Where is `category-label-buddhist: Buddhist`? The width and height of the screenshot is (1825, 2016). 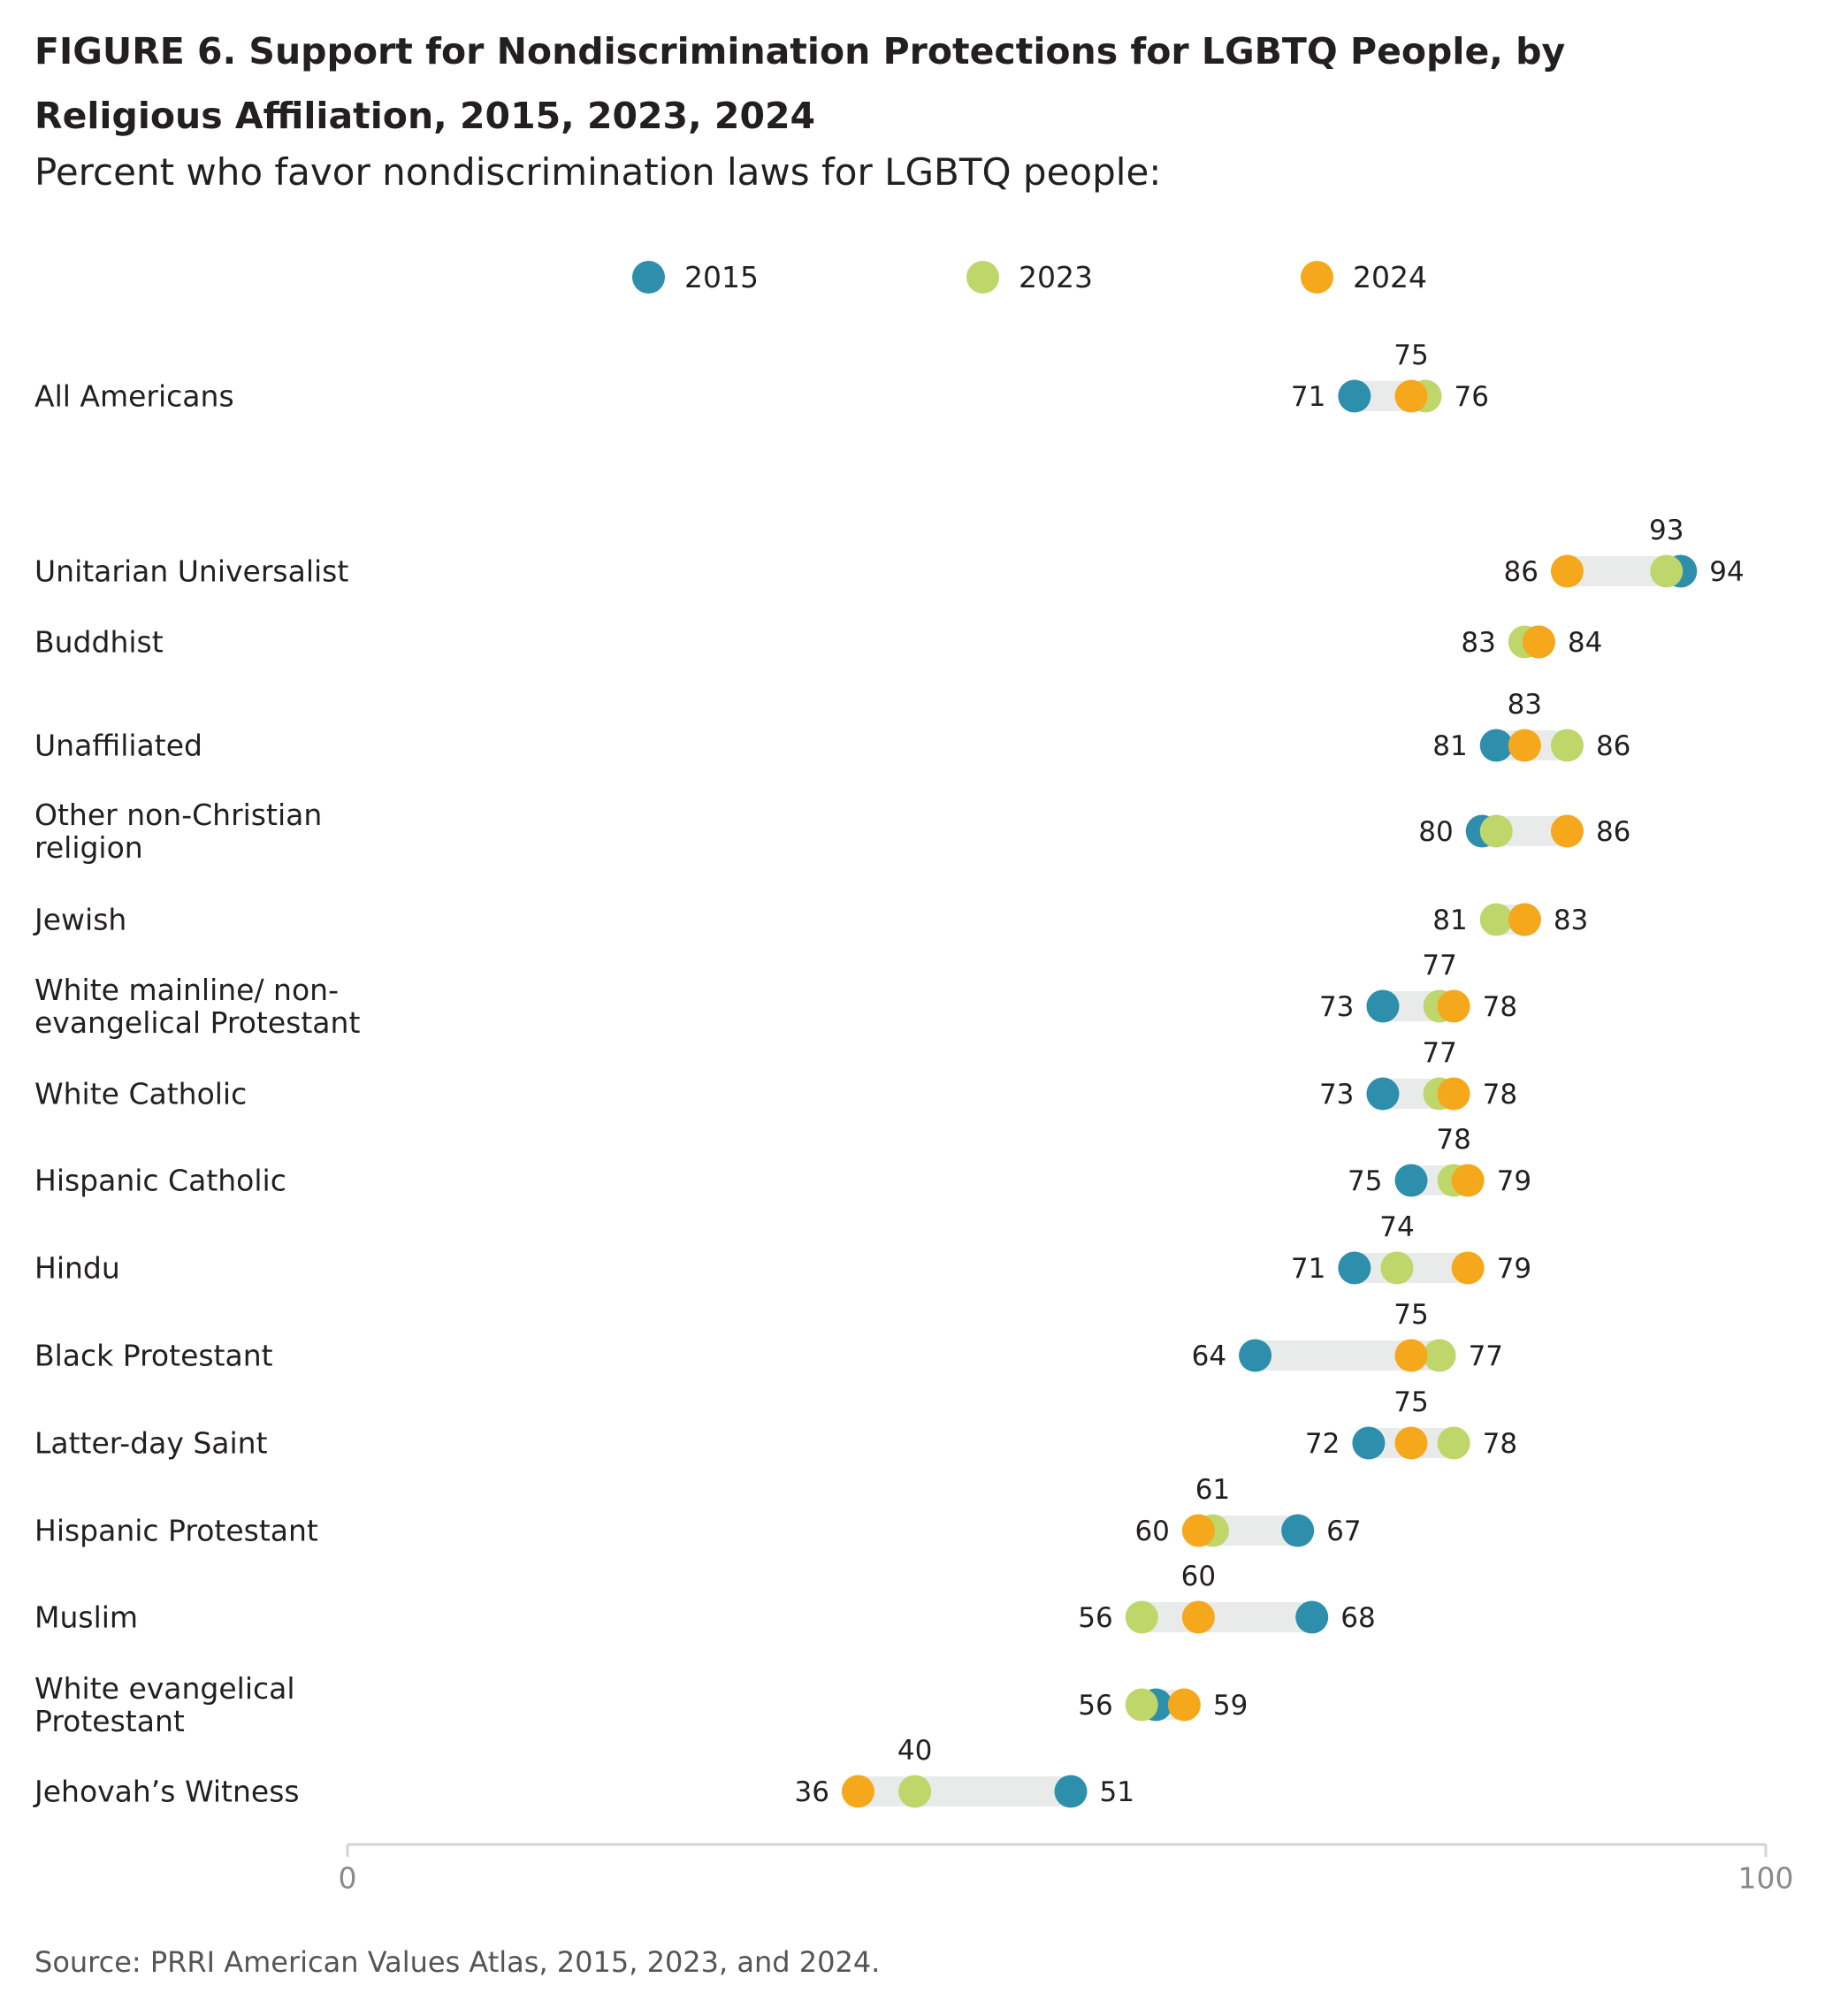 category-label-buddhist: Buddhist is located at coordinates (99, 642).